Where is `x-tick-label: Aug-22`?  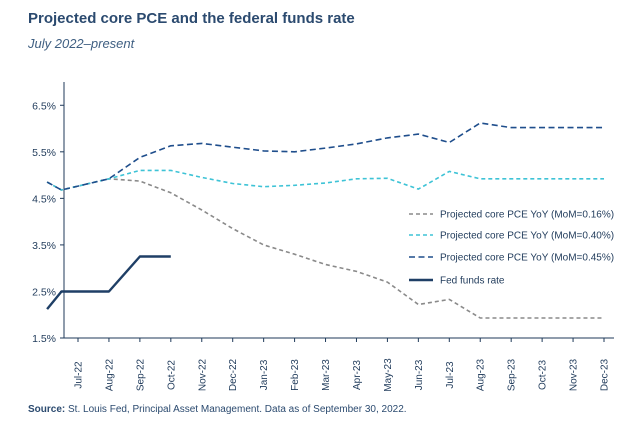 x-tick-label: Aug-22 is located at coordinates (109, 374).